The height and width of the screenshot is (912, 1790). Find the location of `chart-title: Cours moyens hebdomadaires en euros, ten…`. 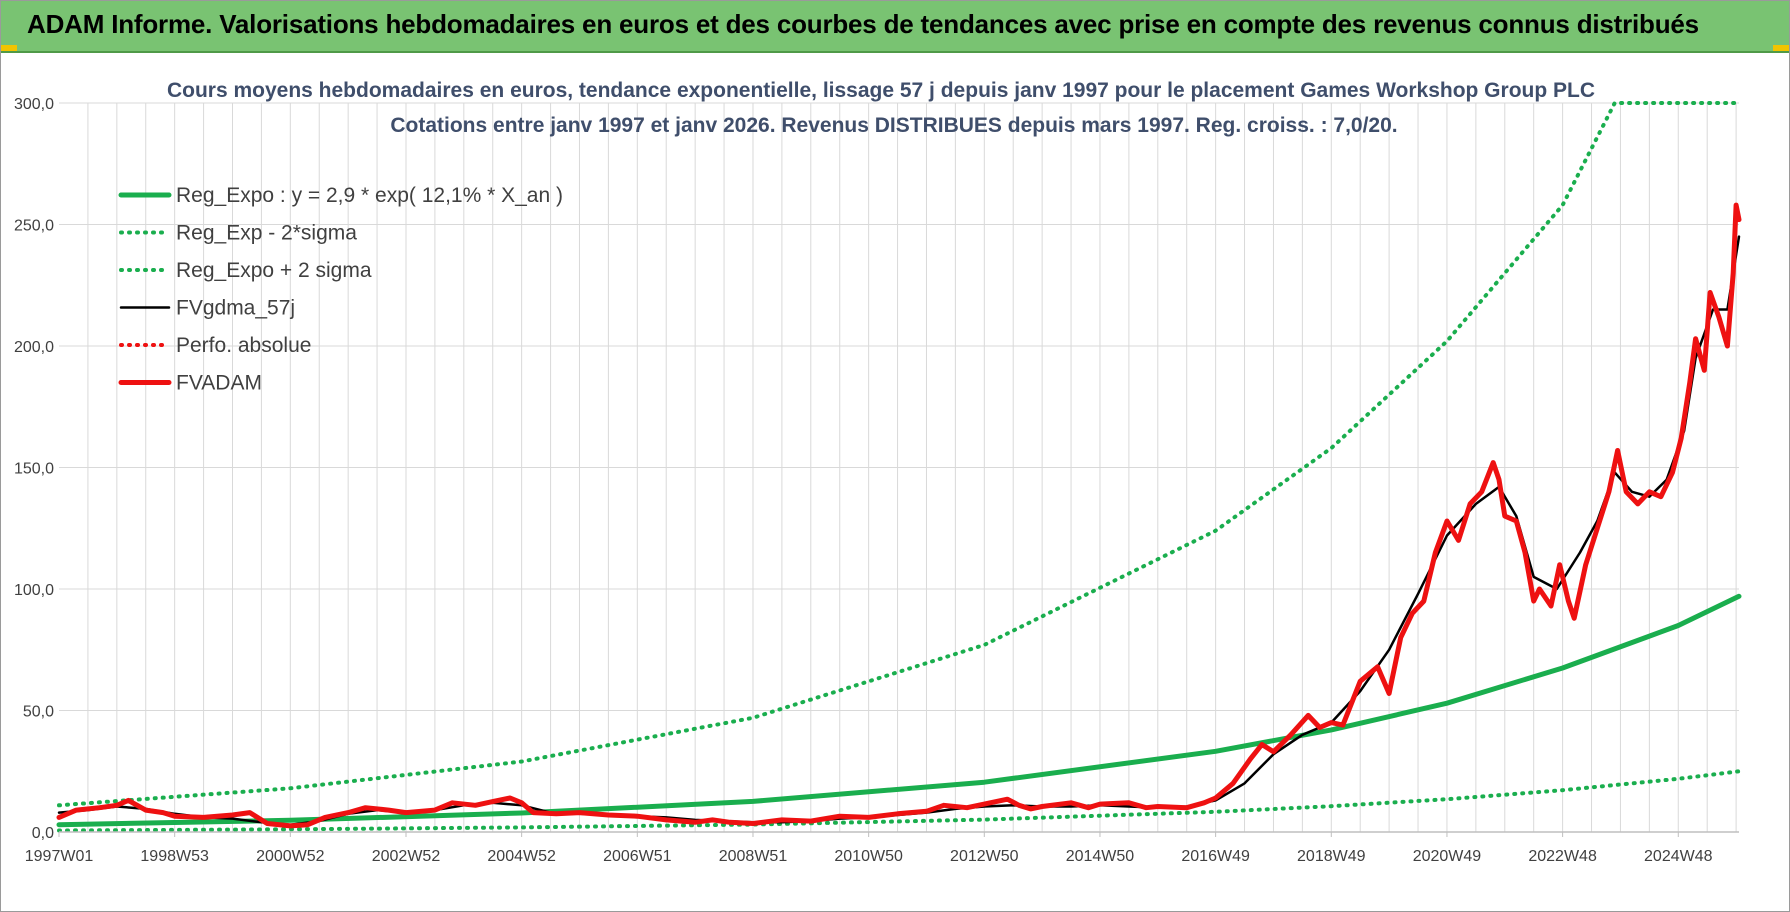

chart-title: Cours moyens hebdomadaires en euros, ten… is located at coordinates (881, 90).